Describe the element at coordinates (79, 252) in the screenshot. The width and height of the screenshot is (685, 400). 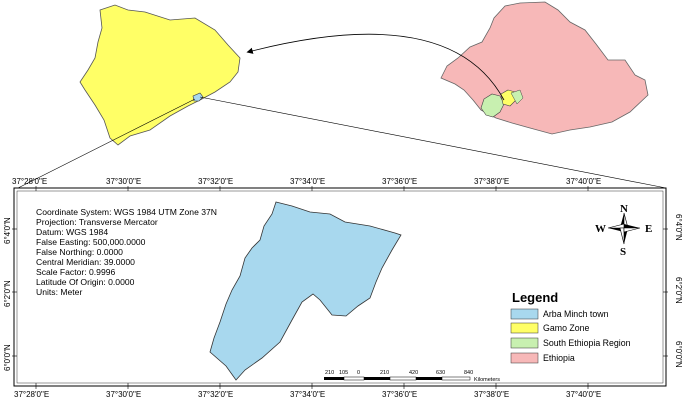
I see `info-line: False Northing: 0.0000` at that location.